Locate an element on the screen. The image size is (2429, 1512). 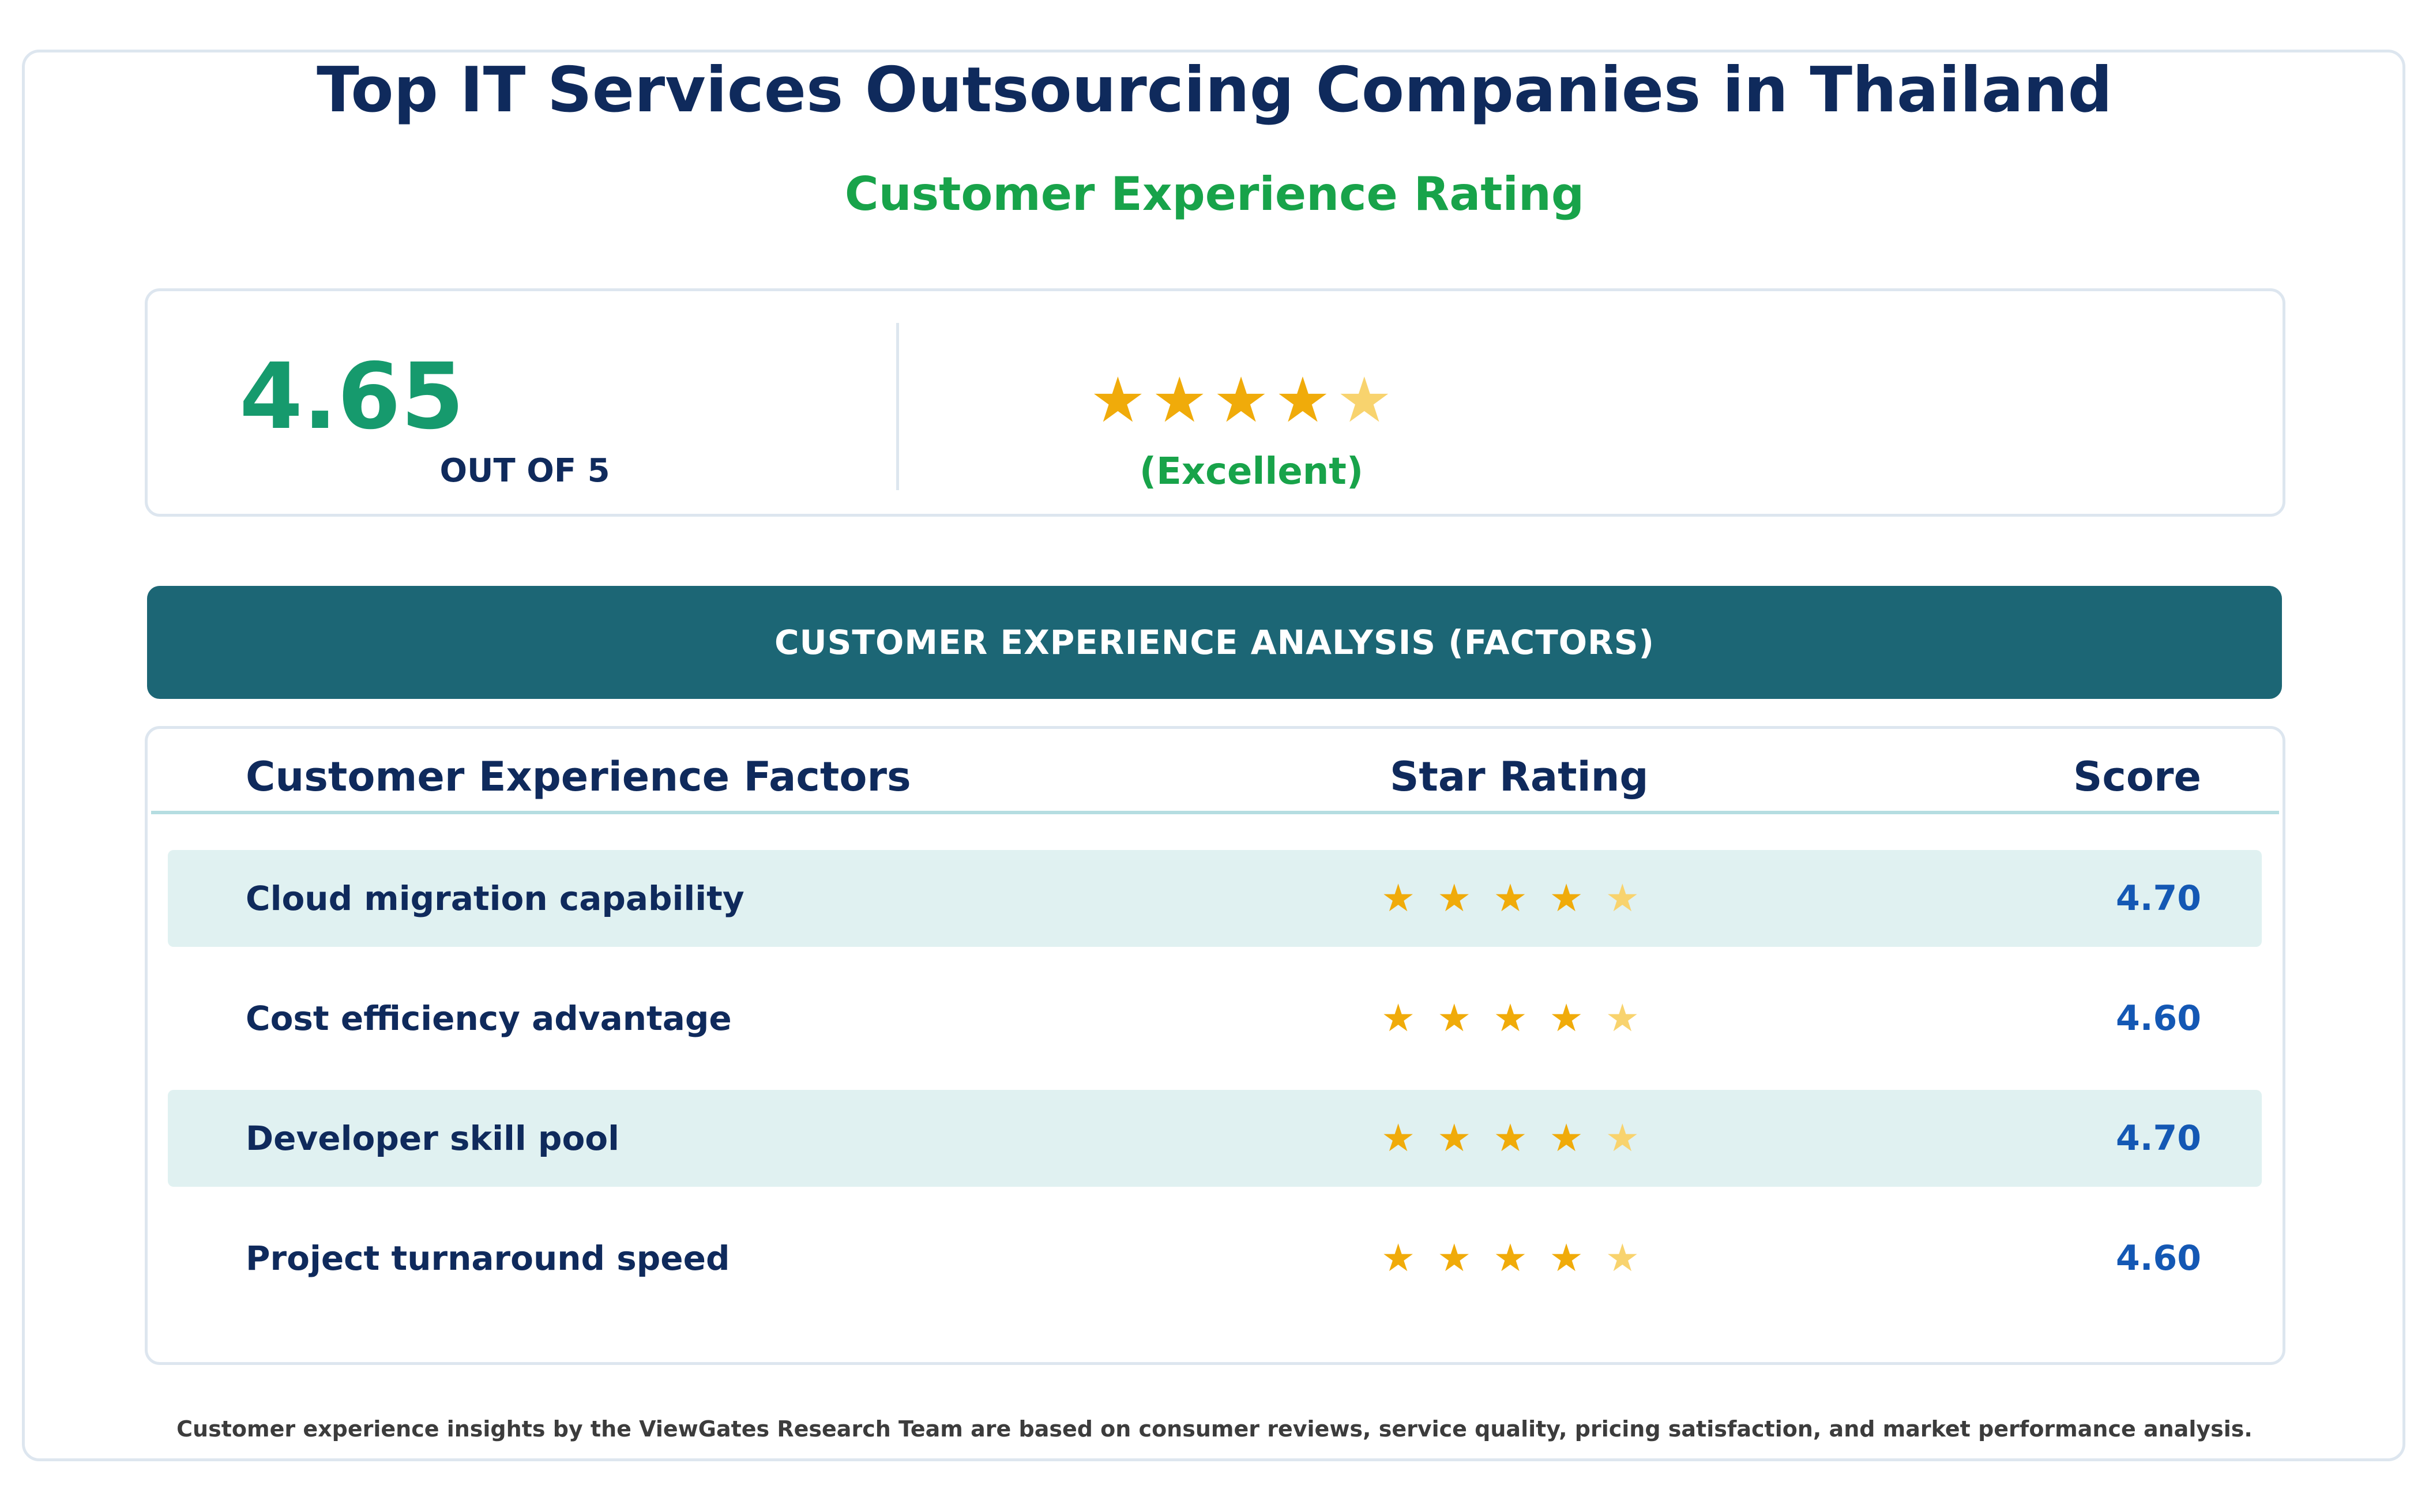
page-subtitle: Customer Experience Rating is located at coordinates (1214, 194).